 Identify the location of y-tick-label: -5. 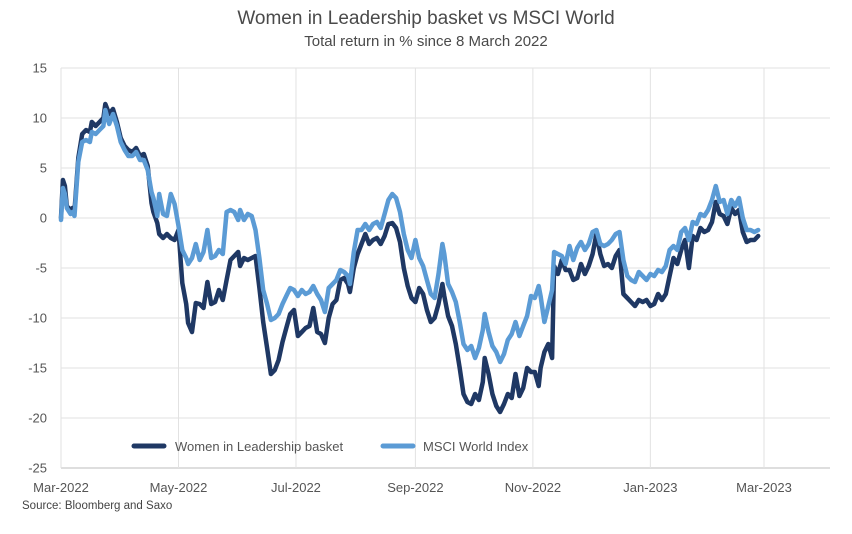
(41, 268).